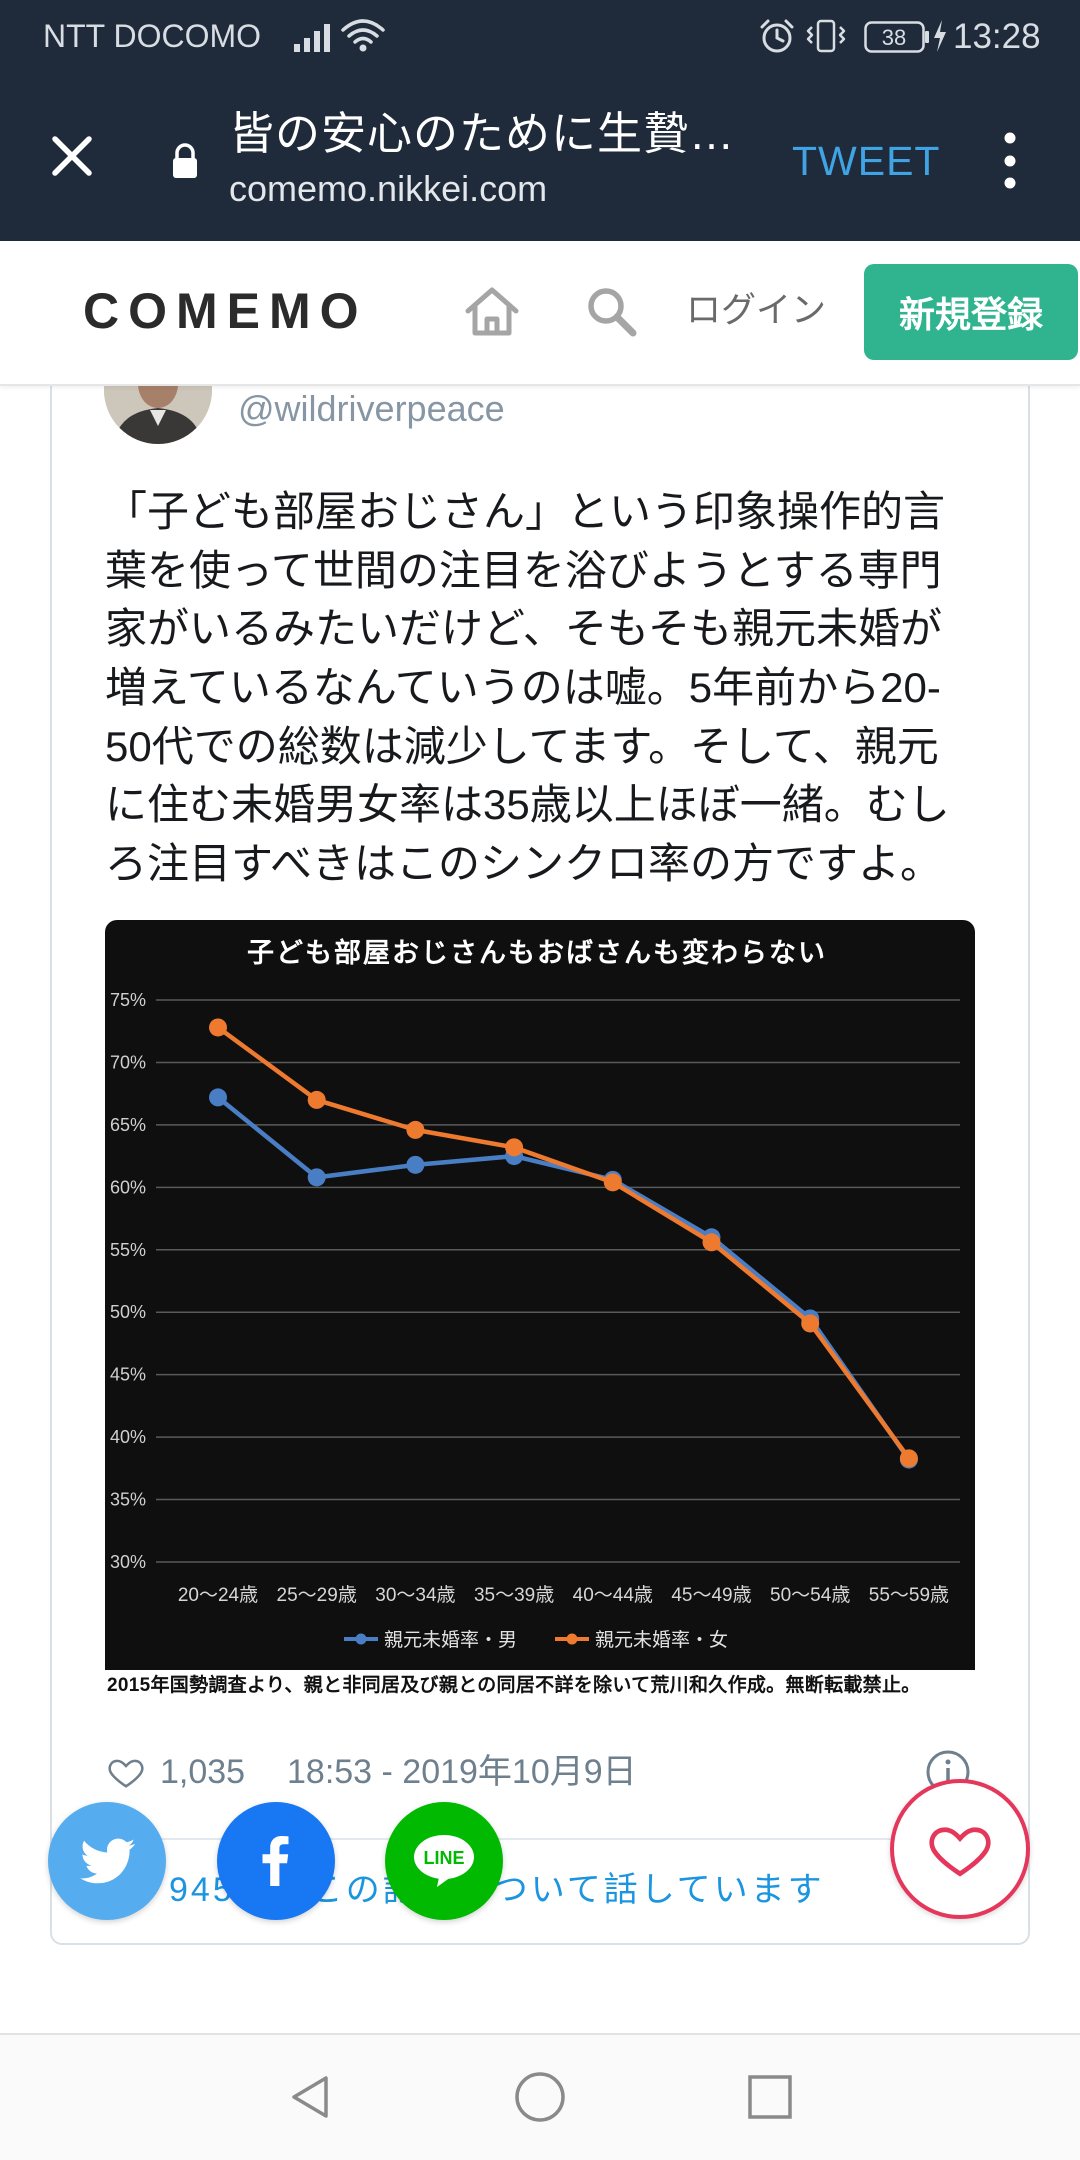 The height and width of the screenshot is (2160, 1080). I want to click on tweet-timestamp: 18:53 - 2019年10月9日, so click(462, 1772).